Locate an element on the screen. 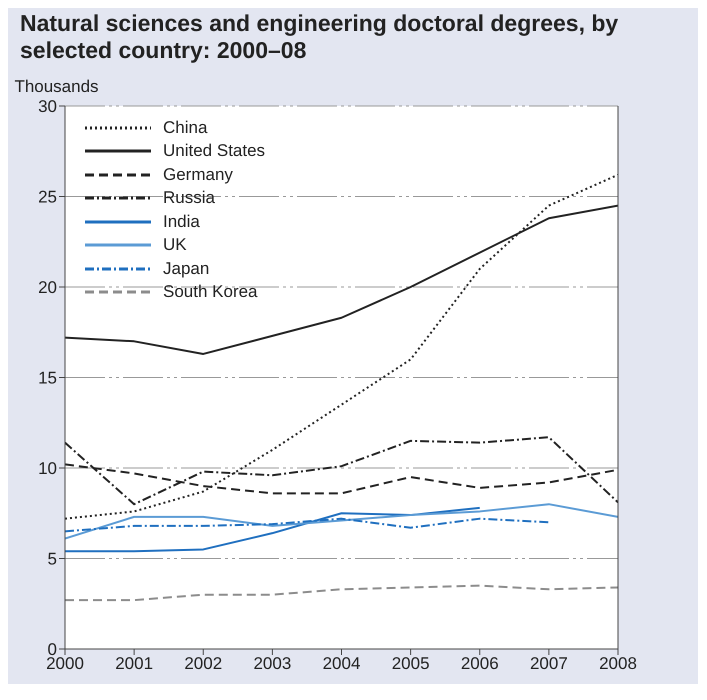 This screenshot has height=700, width=707. legend-label: United States is located at coordinates (214, 151).